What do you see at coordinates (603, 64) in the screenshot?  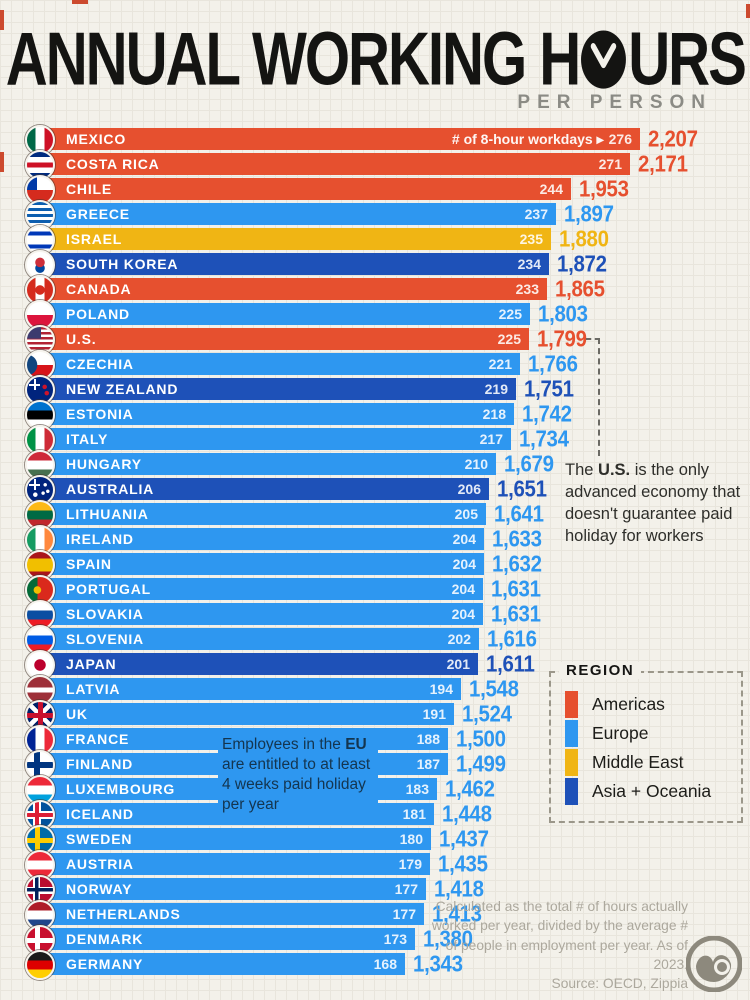 I see `clock-icon` at bounding box center [603, 64].